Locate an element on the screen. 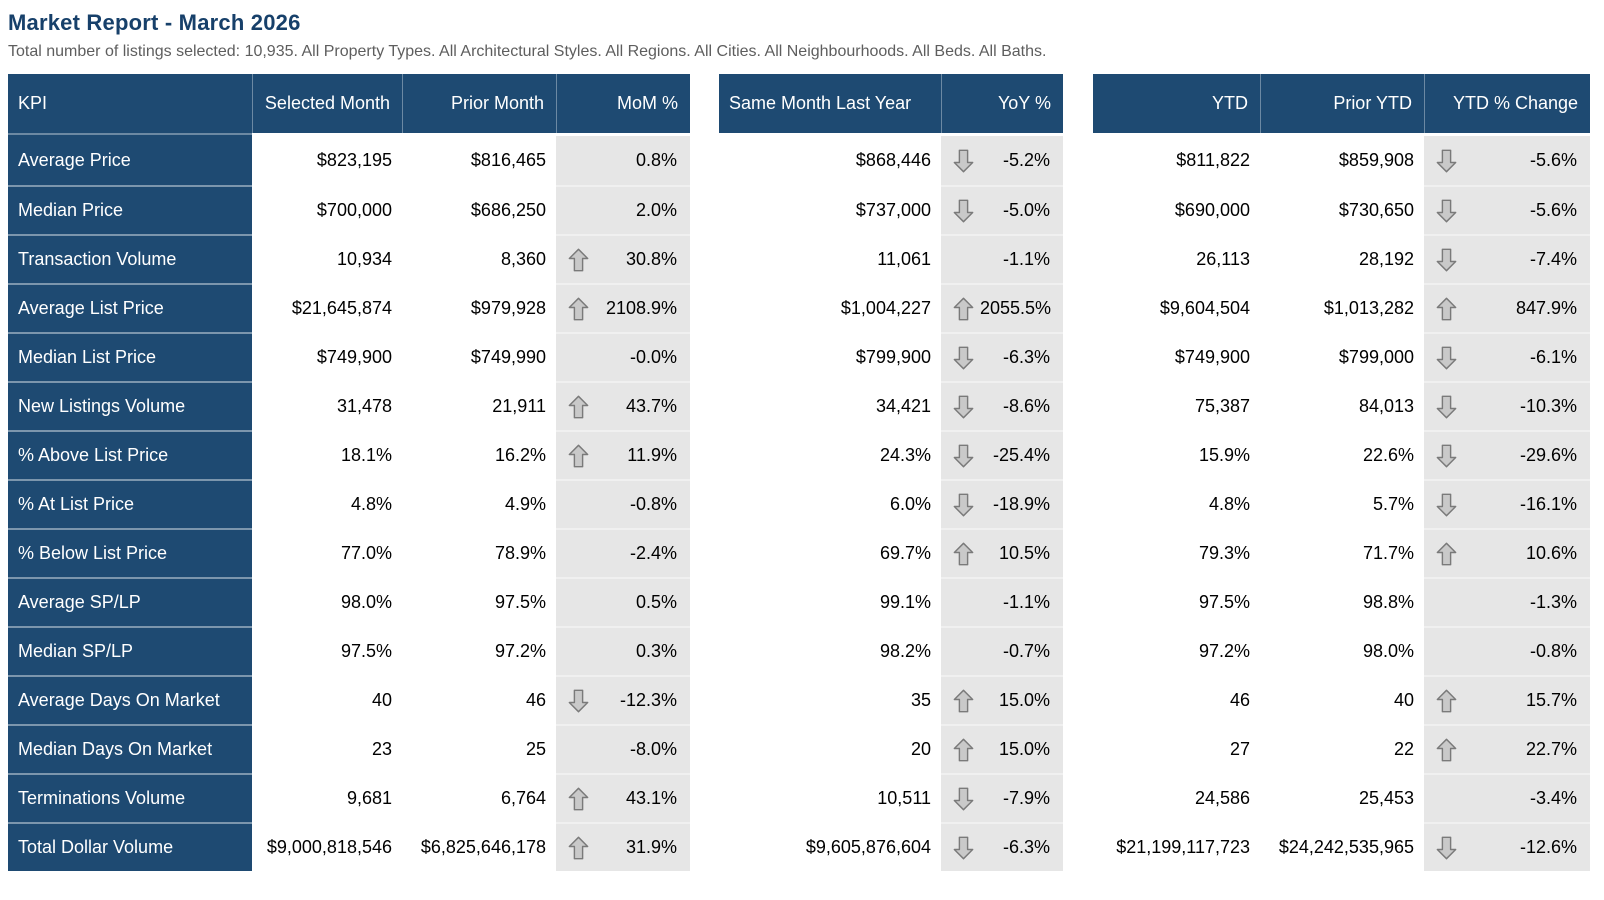 Image resolution: width=1604 pixels, height=900 pixels. kpi-label: Median Price is located at coordinates (130, 209).